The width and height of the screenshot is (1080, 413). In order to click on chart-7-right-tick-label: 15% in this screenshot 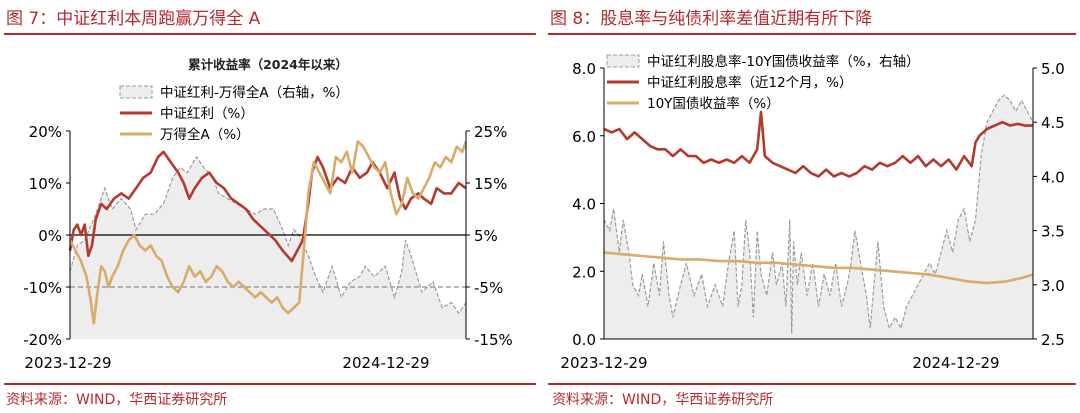, I will do `click(490, 184)`.